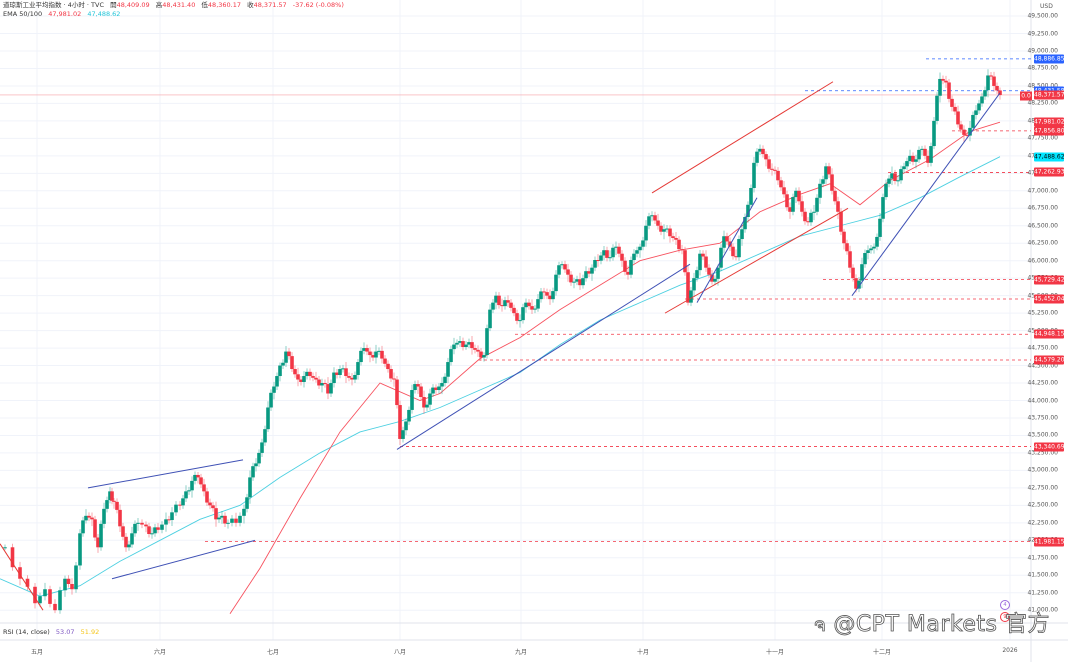  I want to click on ema100-value: 47,488.62, so click(104, 14).